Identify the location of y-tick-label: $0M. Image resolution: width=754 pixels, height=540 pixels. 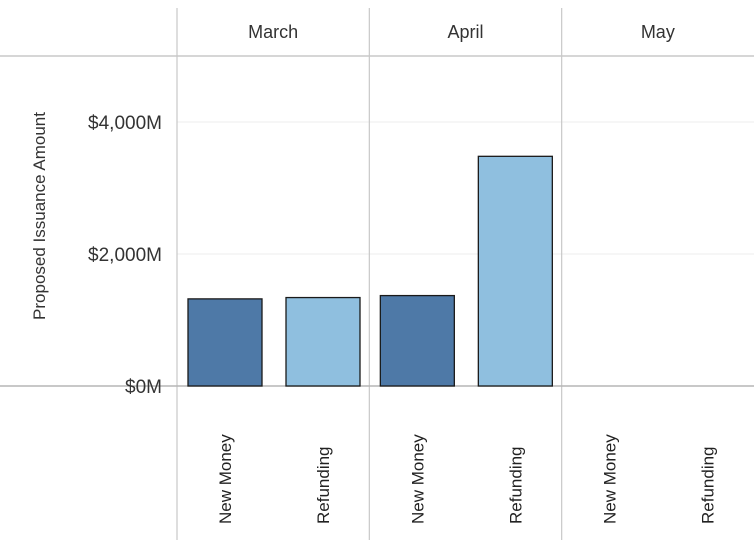
(143, 387).